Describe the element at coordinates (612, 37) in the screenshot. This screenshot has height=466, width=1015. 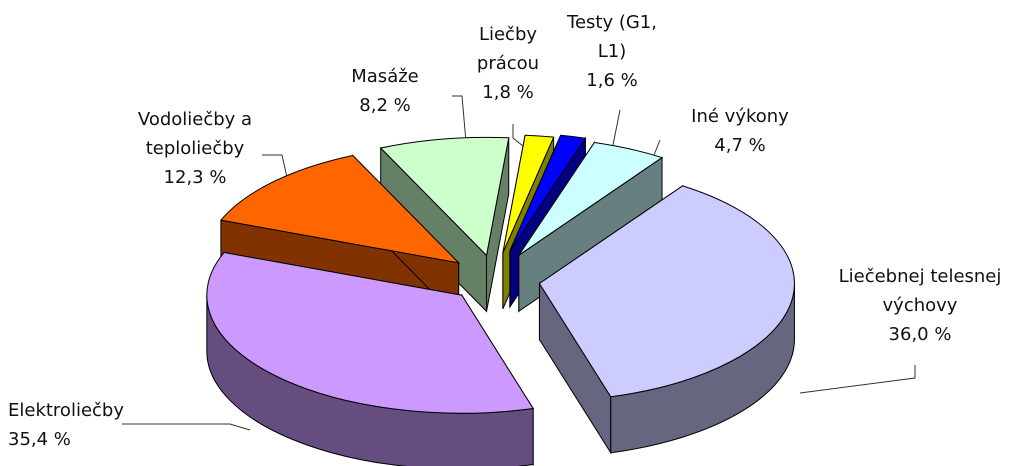
I see `category: Testy (G1, L1)` at that location.